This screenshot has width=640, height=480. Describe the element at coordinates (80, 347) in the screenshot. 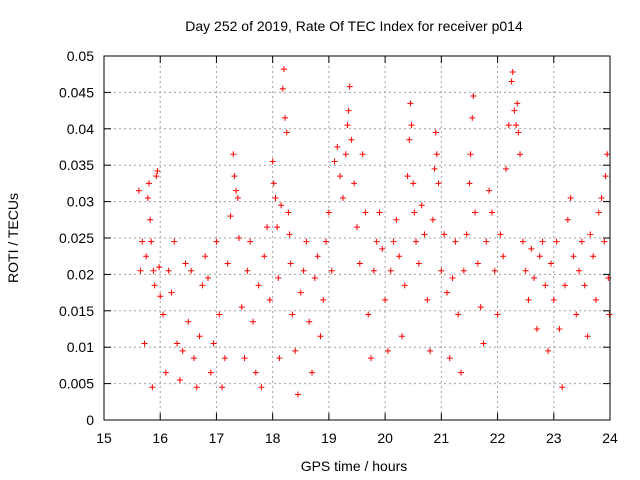

I see `y-tick-label: 0.01` at that location.